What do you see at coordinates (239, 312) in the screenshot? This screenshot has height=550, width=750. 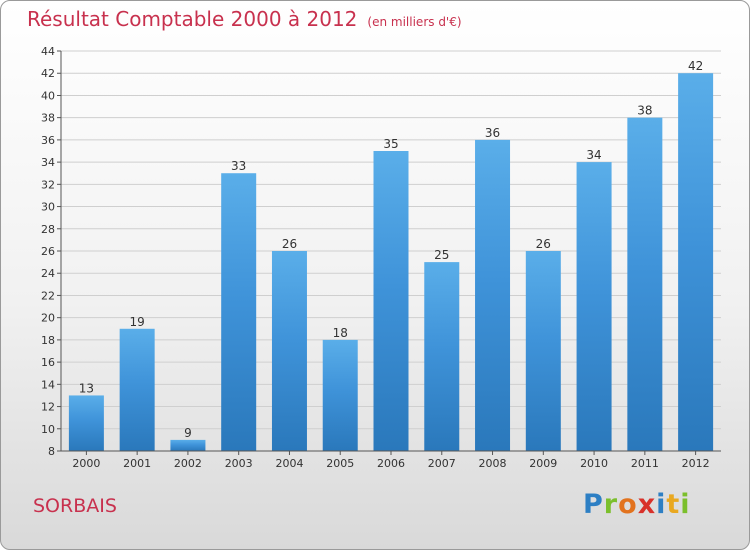 I see `bar-2003` at bounding box center [239, 312].